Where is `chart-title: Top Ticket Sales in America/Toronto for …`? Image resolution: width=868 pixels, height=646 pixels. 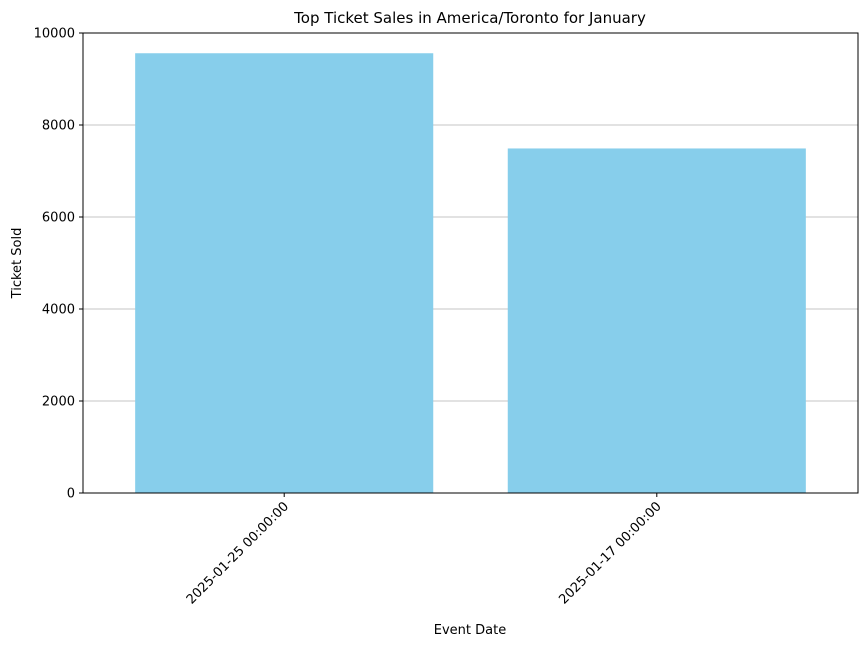
chart-title: Top Ticket Sales in America/Toronto for … is located at coordinates (469, 18).